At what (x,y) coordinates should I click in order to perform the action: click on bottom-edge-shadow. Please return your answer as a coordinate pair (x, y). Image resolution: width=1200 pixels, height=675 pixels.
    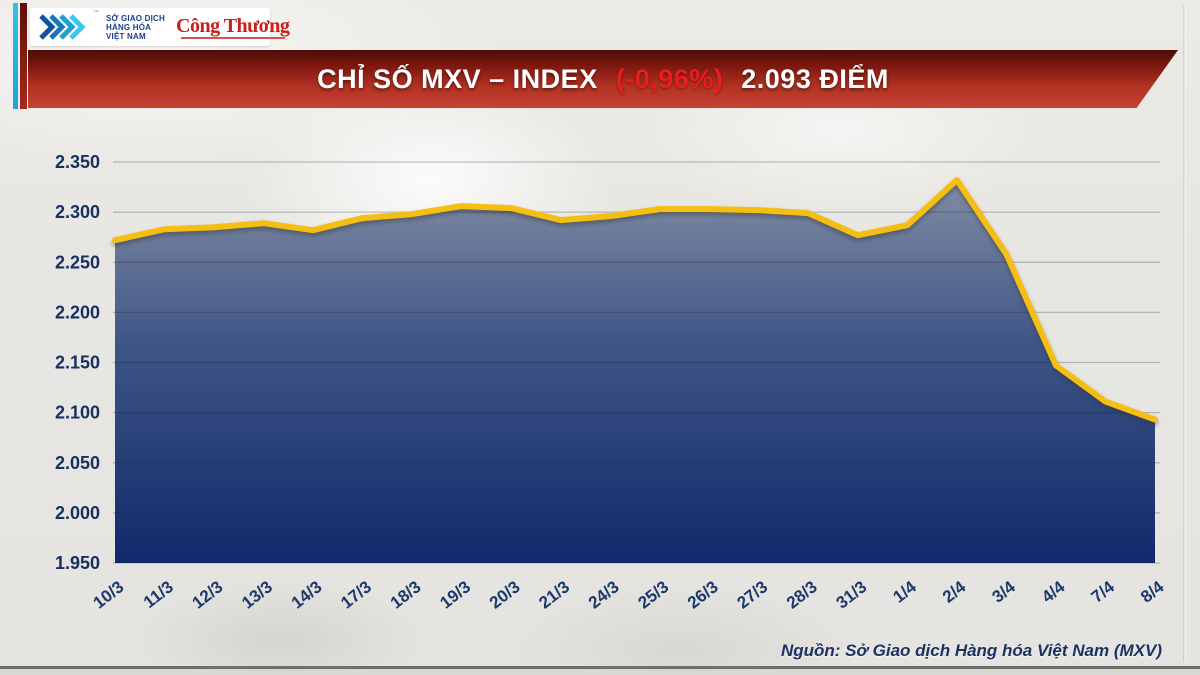
    Looking at the image, I should click on (600, 672).